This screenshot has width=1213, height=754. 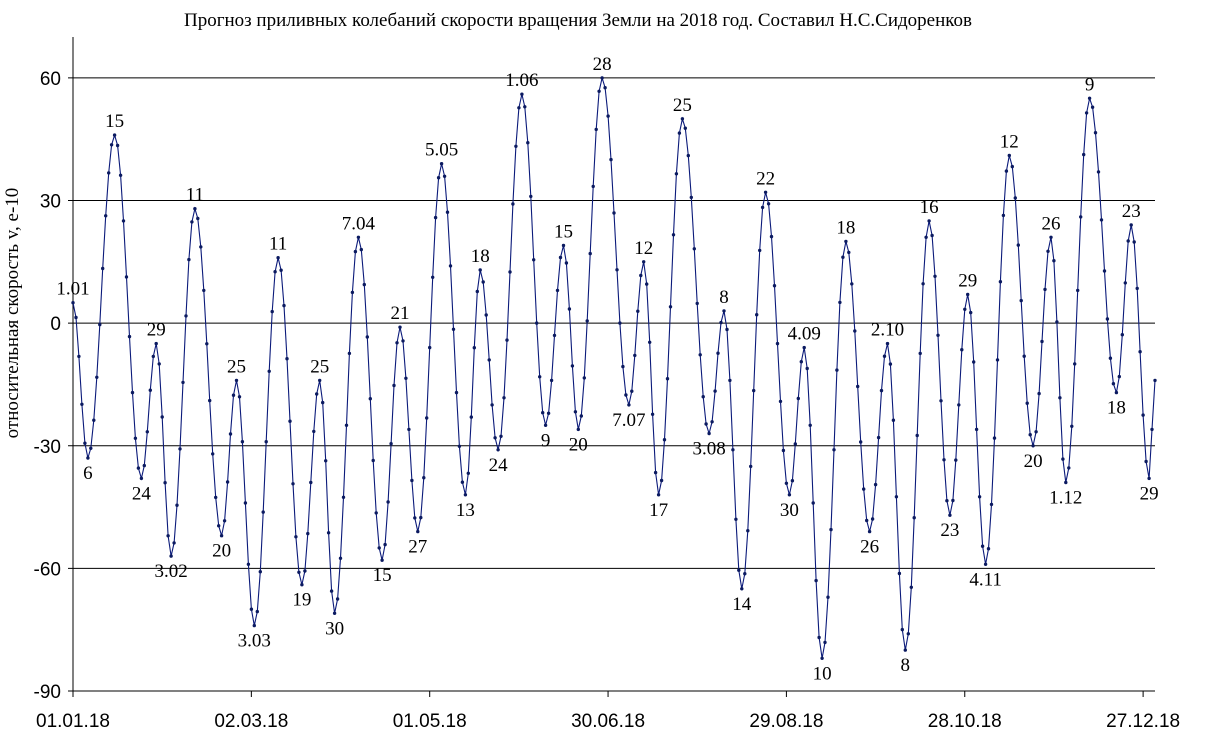 I want to click on extremum-label: 8, so click(x=906, y=665).